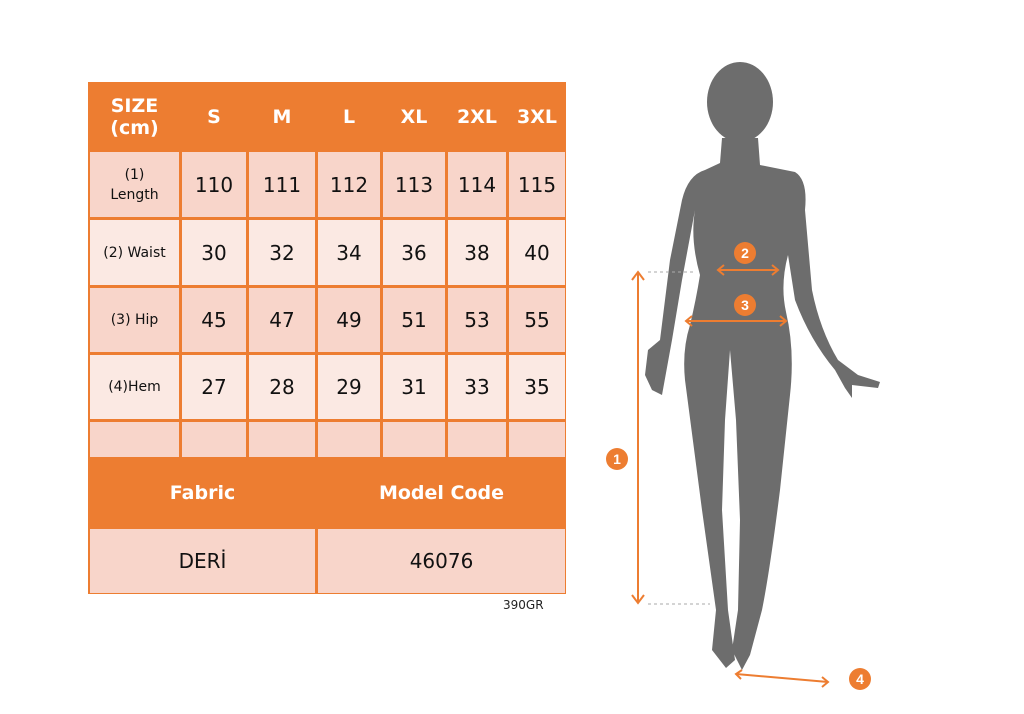  I want to click on table-cell: 35, so click(537, 387).